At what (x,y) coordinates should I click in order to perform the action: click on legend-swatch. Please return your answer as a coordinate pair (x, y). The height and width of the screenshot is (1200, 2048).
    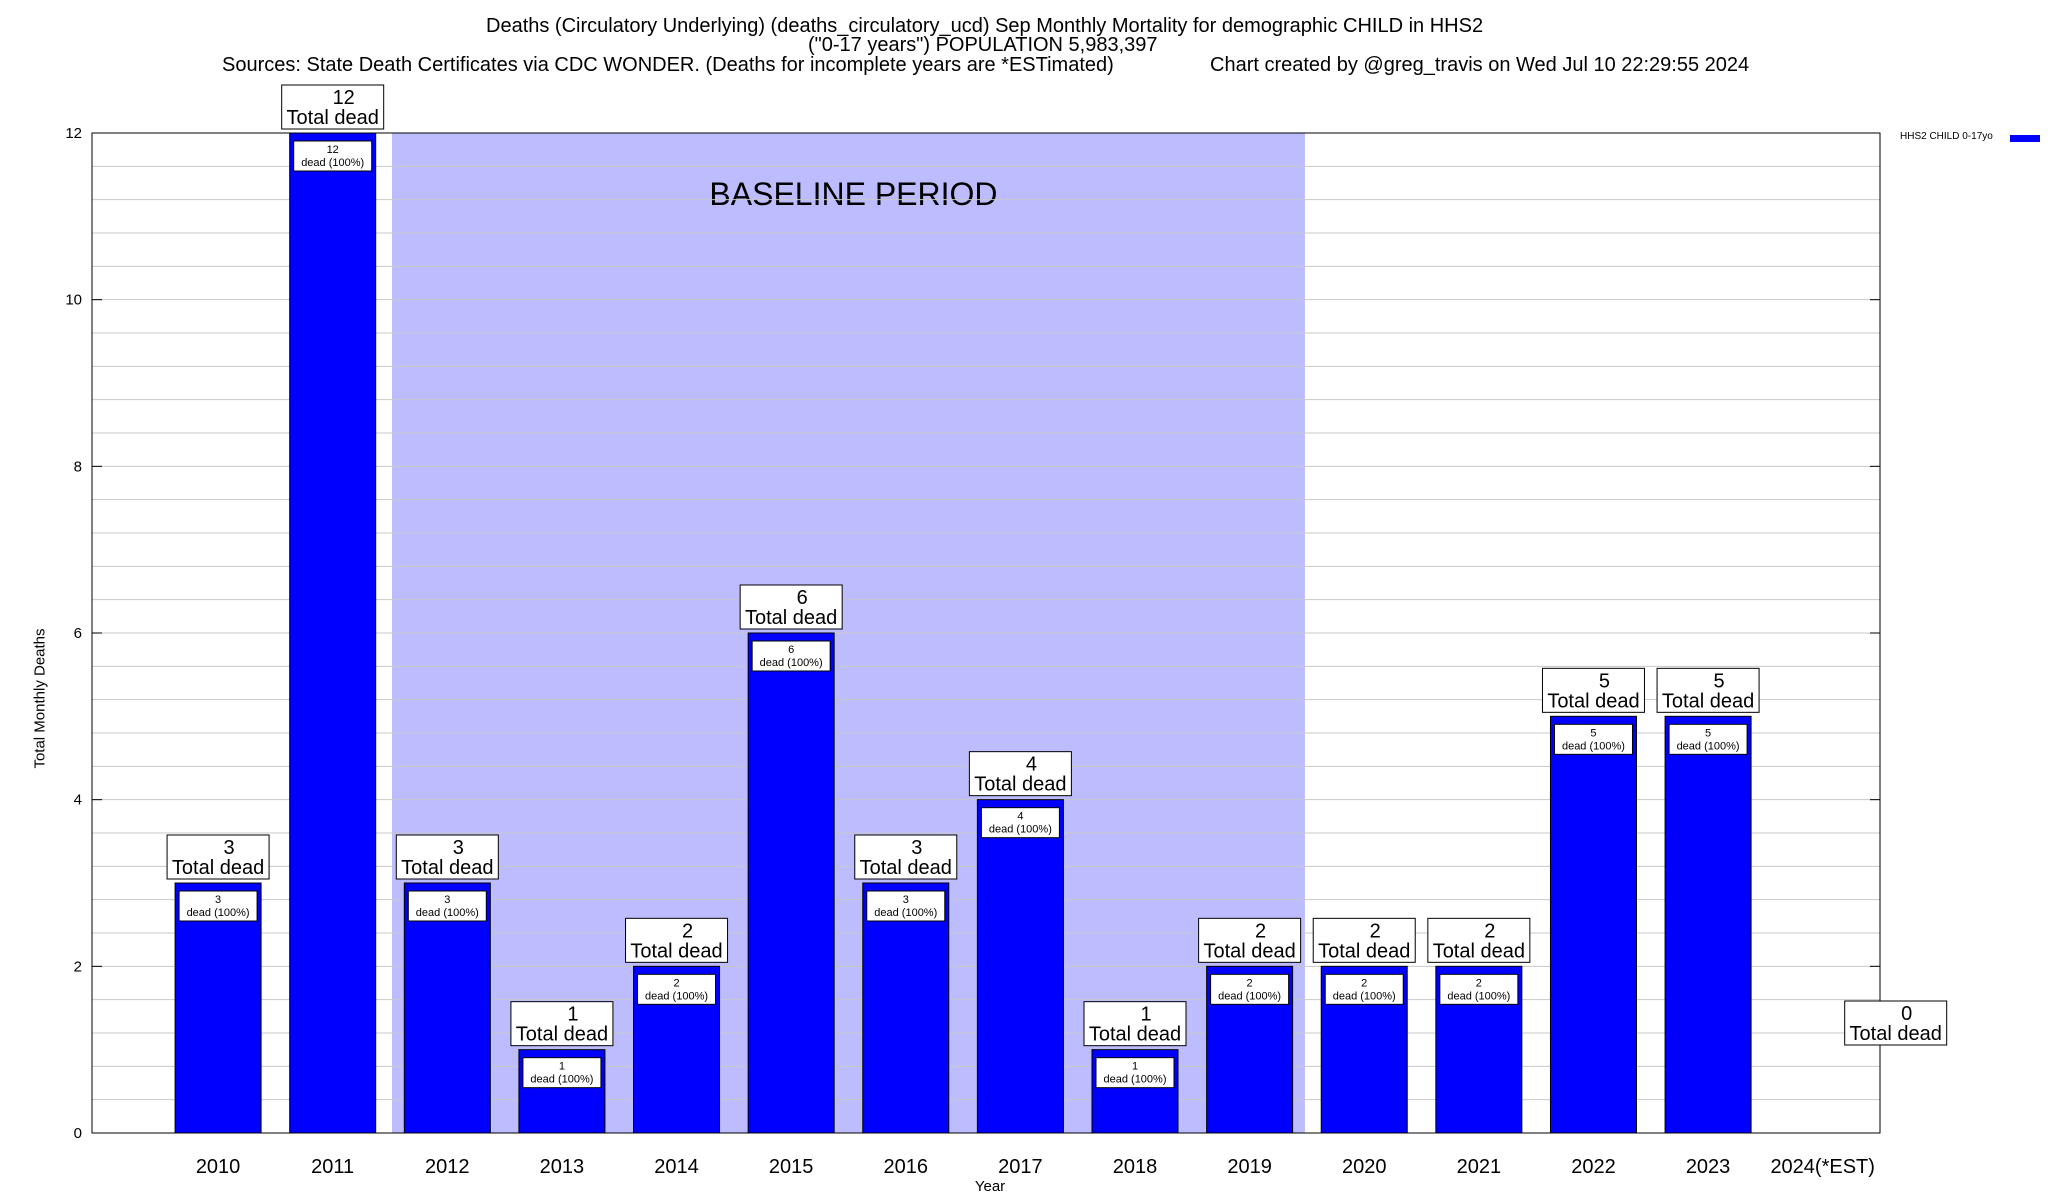
    Looking at the image, I should click on (2025, 138).